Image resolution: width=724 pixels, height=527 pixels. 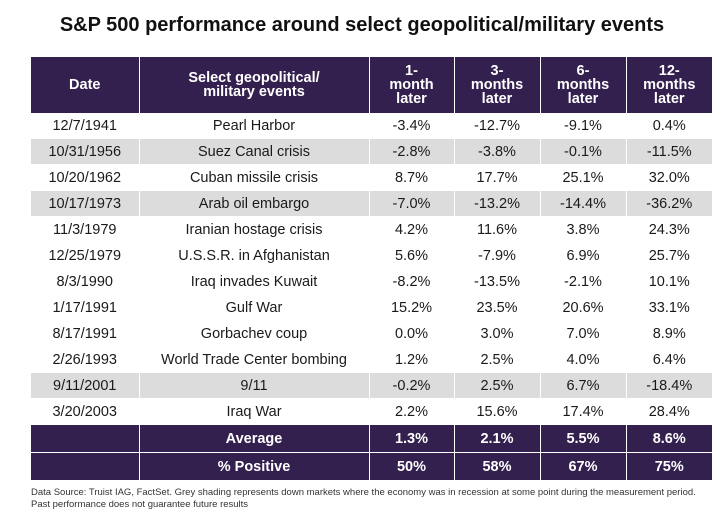 I want to click on three-month-cell: 17.7%, so click(x=496, y=177).